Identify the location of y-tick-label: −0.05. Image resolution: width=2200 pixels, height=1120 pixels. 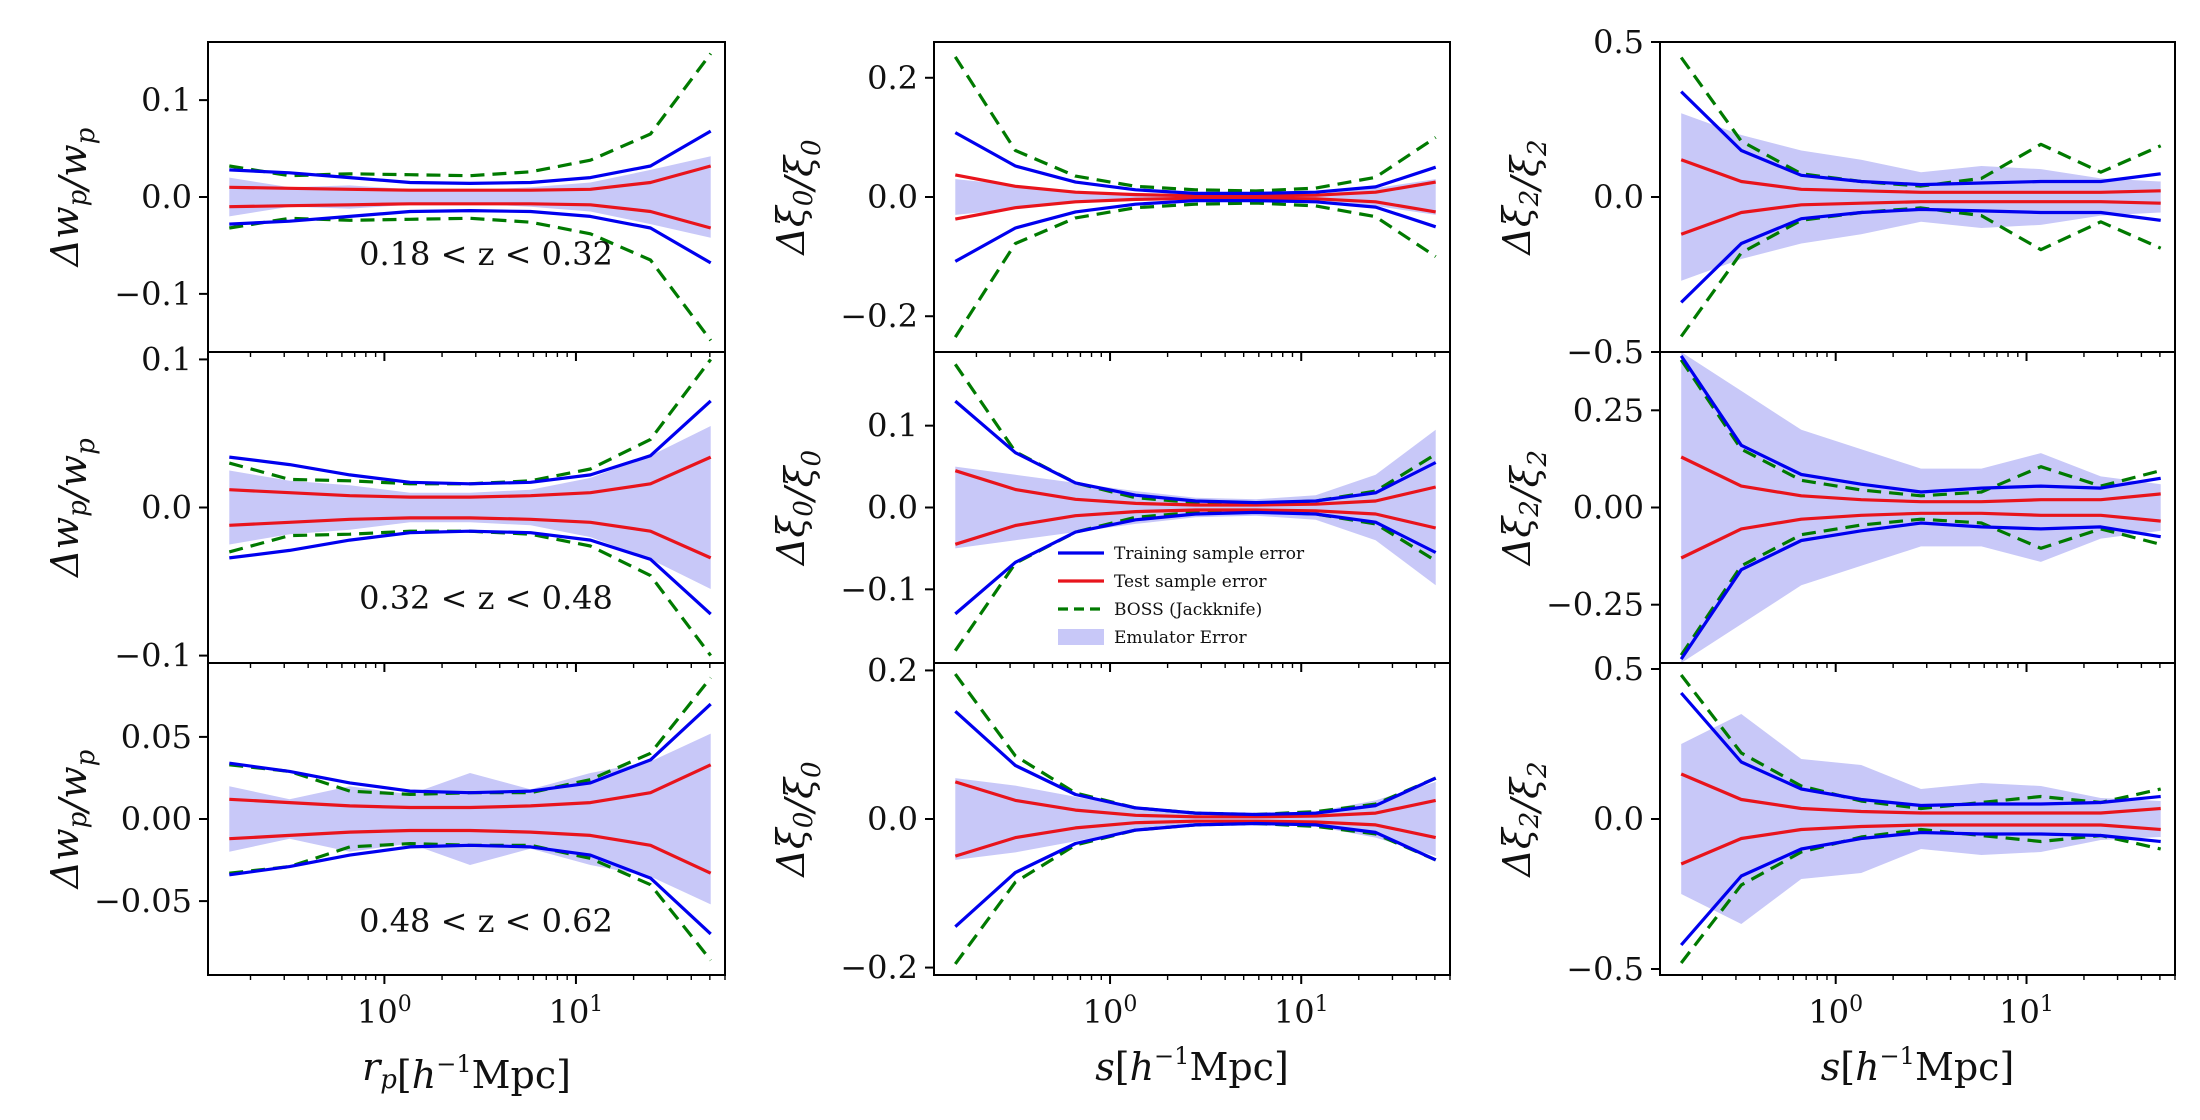
(143, 901).